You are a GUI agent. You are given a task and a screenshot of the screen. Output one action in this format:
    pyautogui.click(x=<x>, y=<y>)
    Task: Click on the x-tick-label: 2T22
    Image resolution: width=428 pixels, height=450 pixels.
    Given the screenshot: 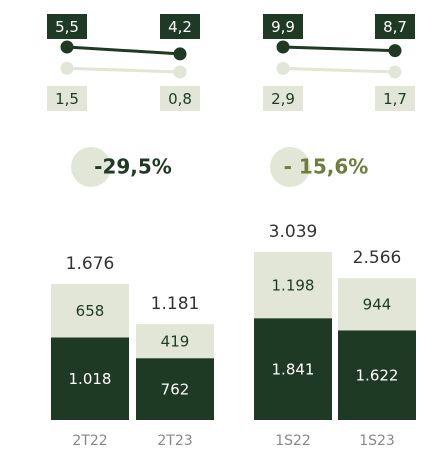 What is the action you would take?
    pyautogui.click(x=89, y=441)
    